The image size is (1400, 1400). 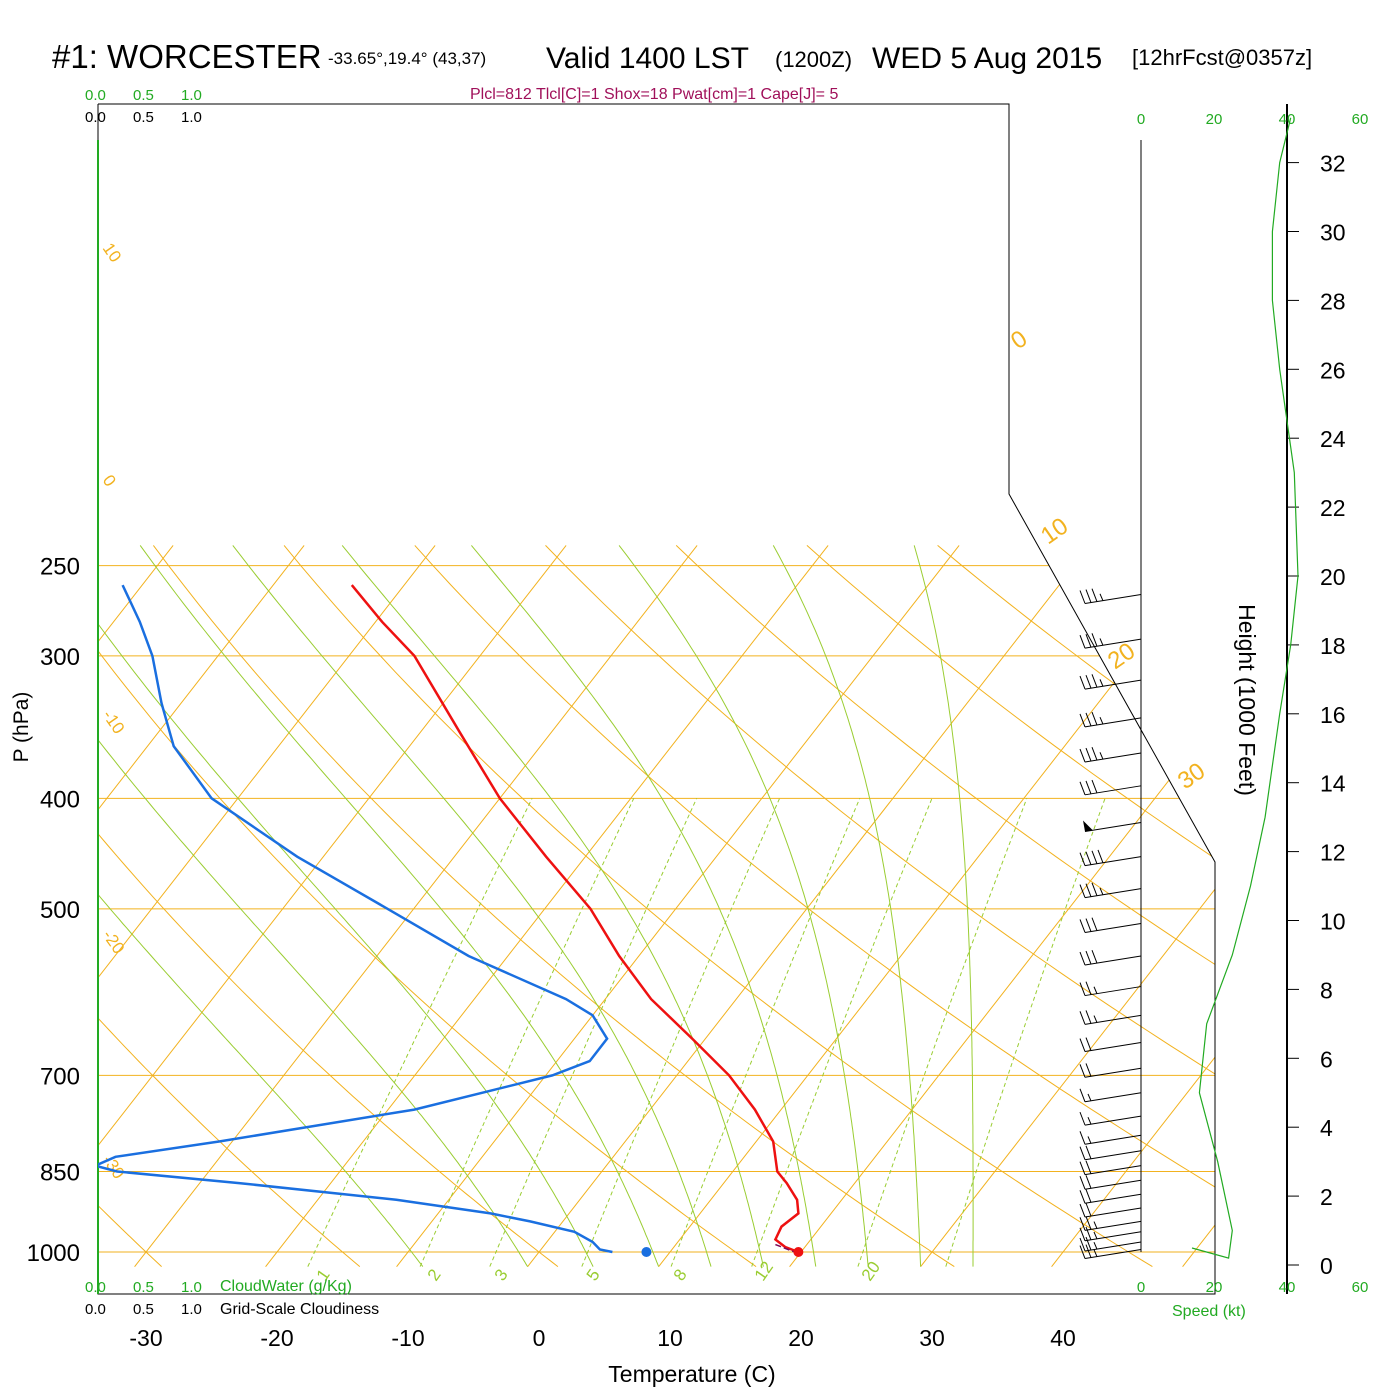 I want to click on y-tick-label: 700, so click(x=60, y=1076).